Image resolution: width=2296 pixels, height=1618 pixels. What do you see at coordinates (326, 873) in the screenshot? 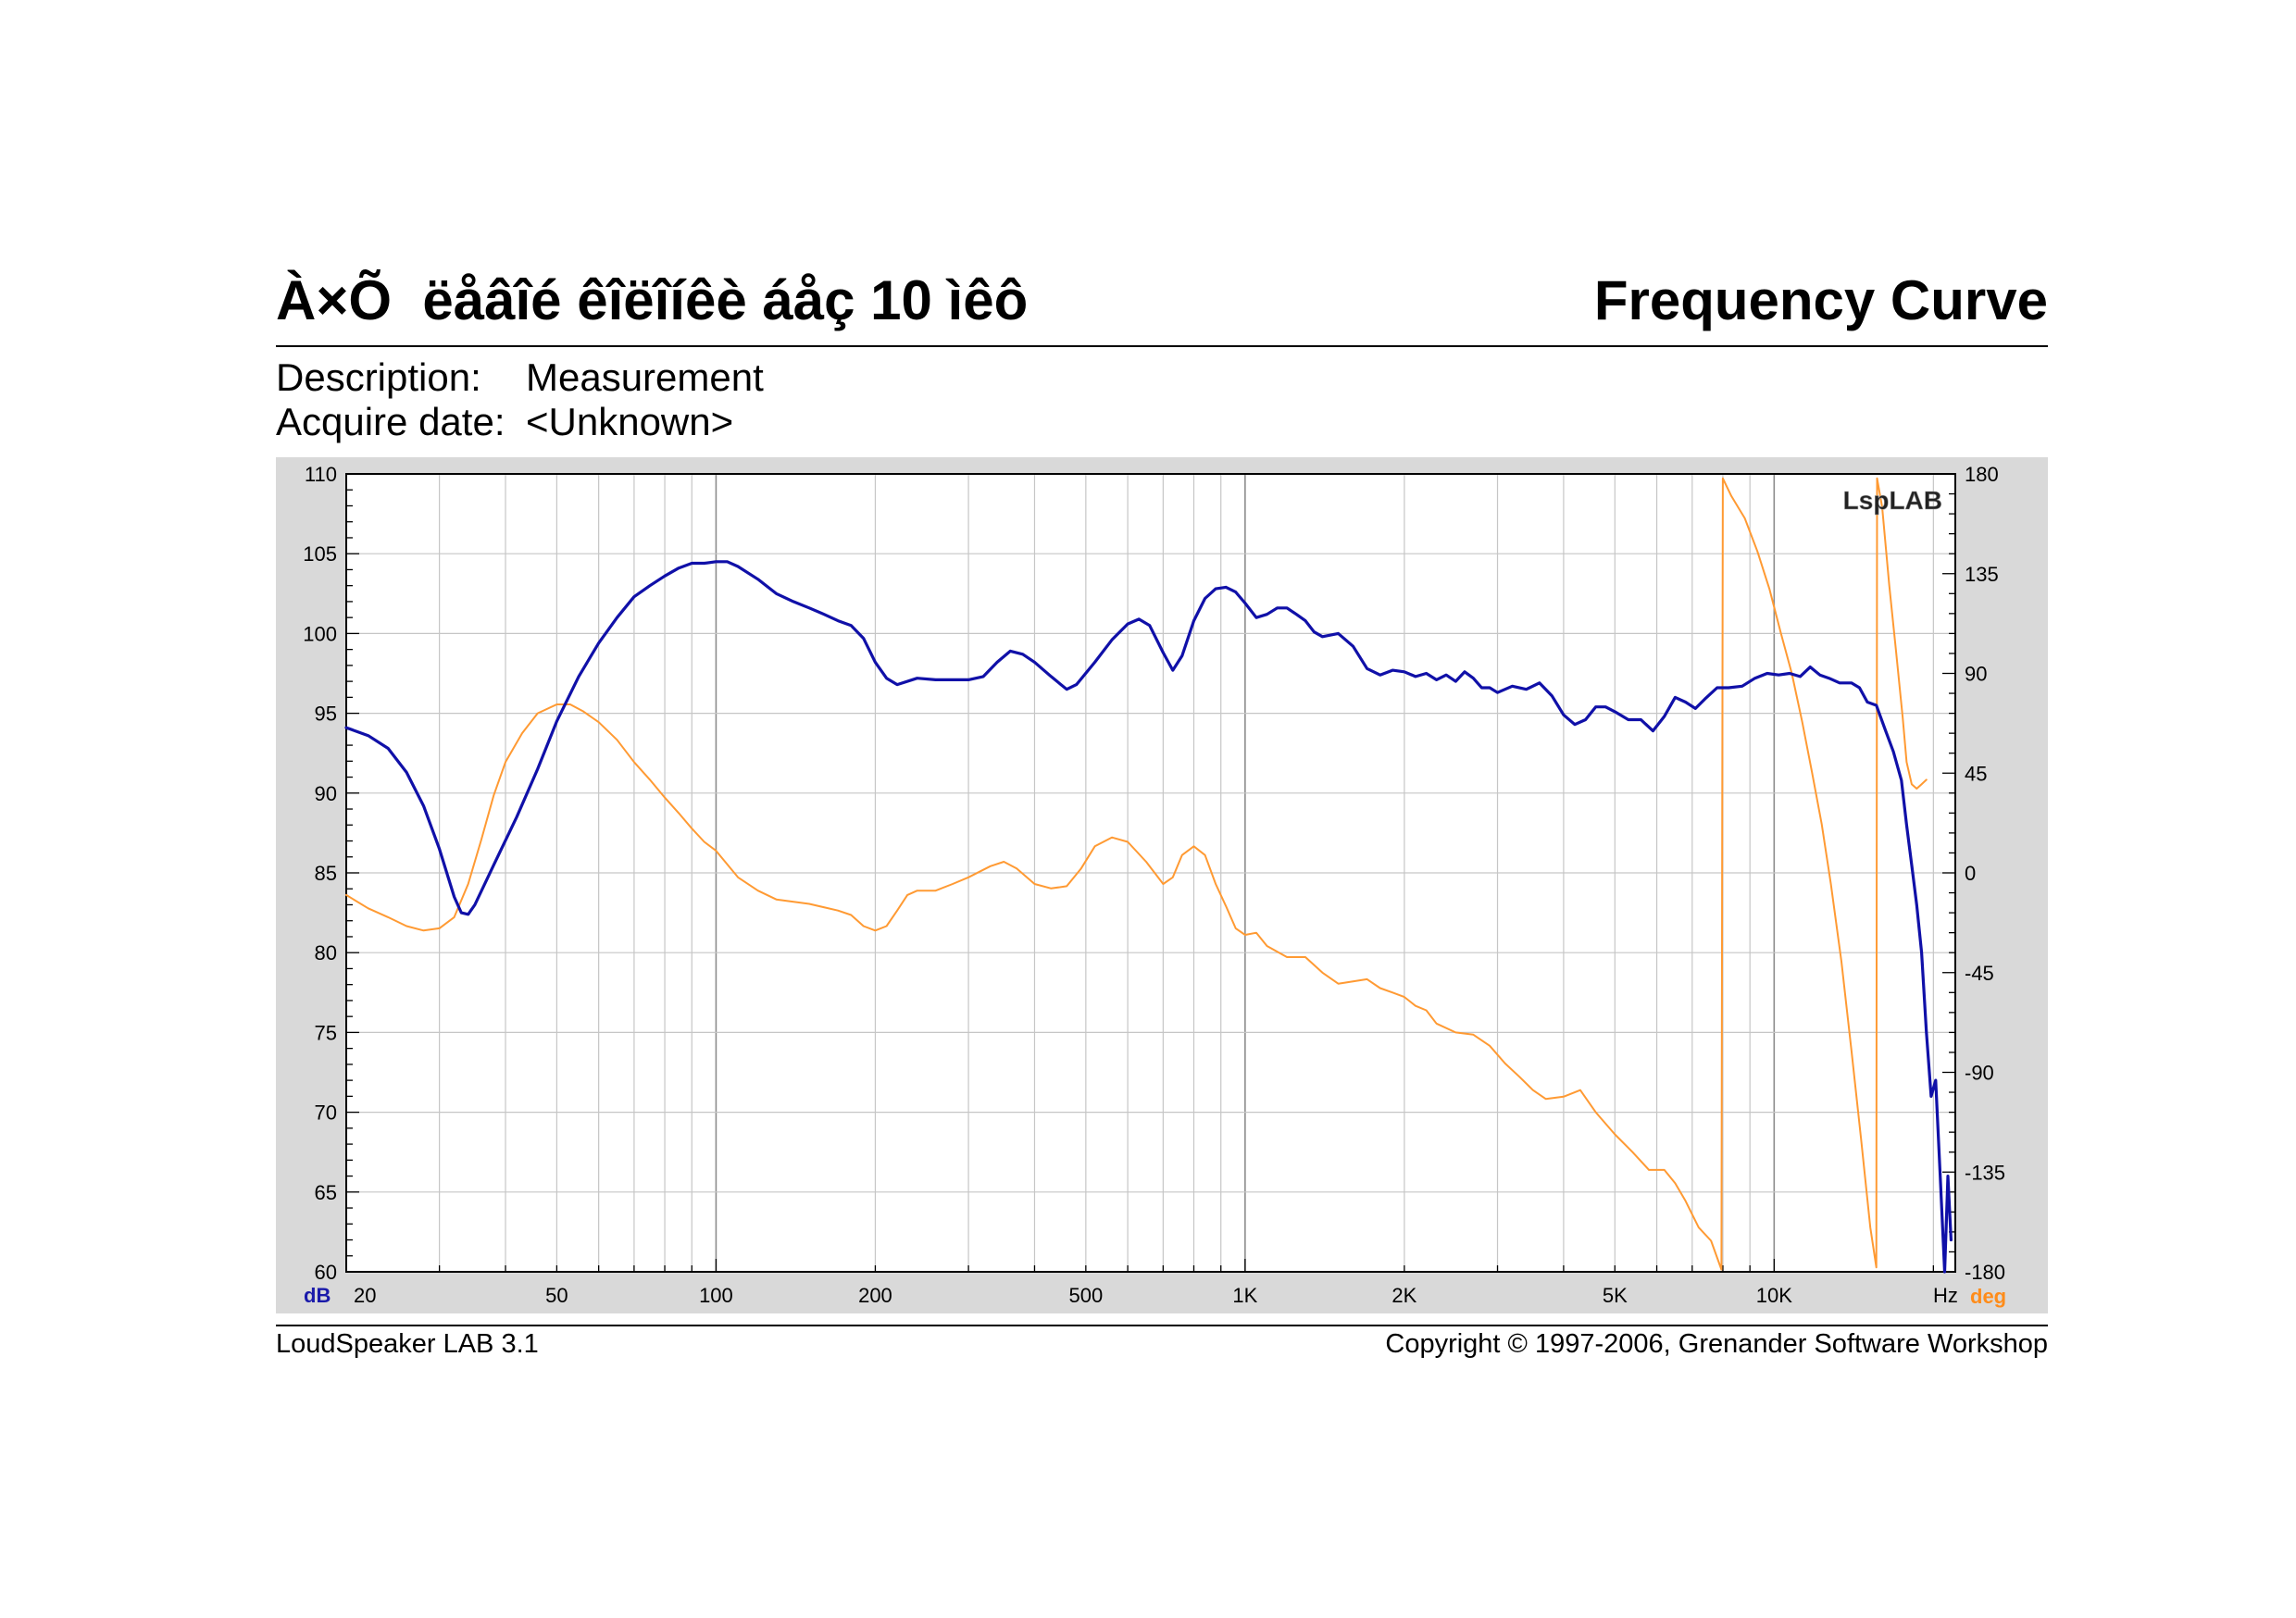
I see `y-left-tick-label: 85` at bounding box center [326, 873].